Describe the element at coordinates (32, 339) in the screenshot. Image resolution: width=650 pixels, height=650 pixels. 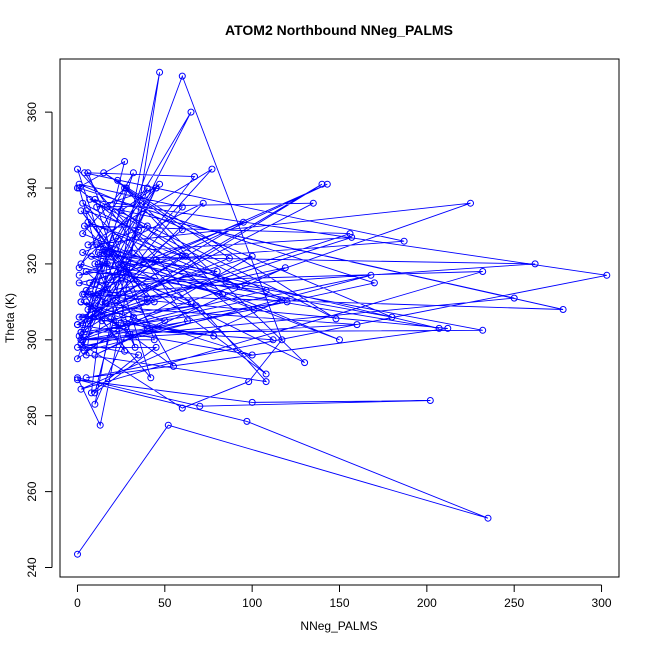
I see `y-tick-label: 300` at that location.